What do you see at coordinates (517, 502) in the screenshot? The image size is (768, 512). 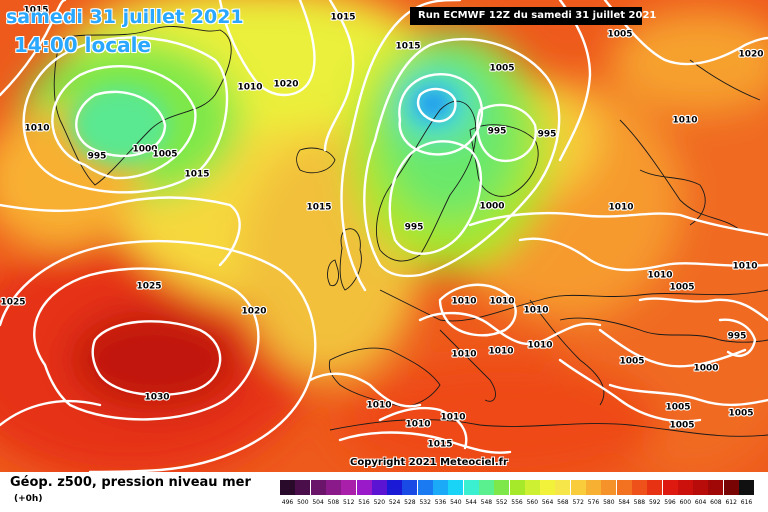 I see `color-scale-tick-label: 556` at bounding box center [517, 502].